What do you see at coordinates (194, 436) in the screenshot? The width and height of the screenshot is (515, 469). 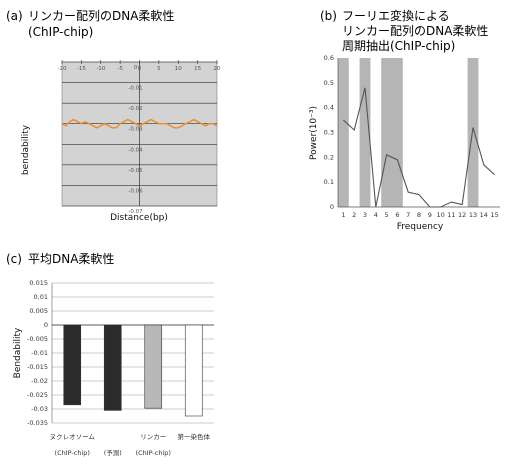 I see `panel-c-x-label-line-1: 第一染色体` at bounding box center [194, 436].